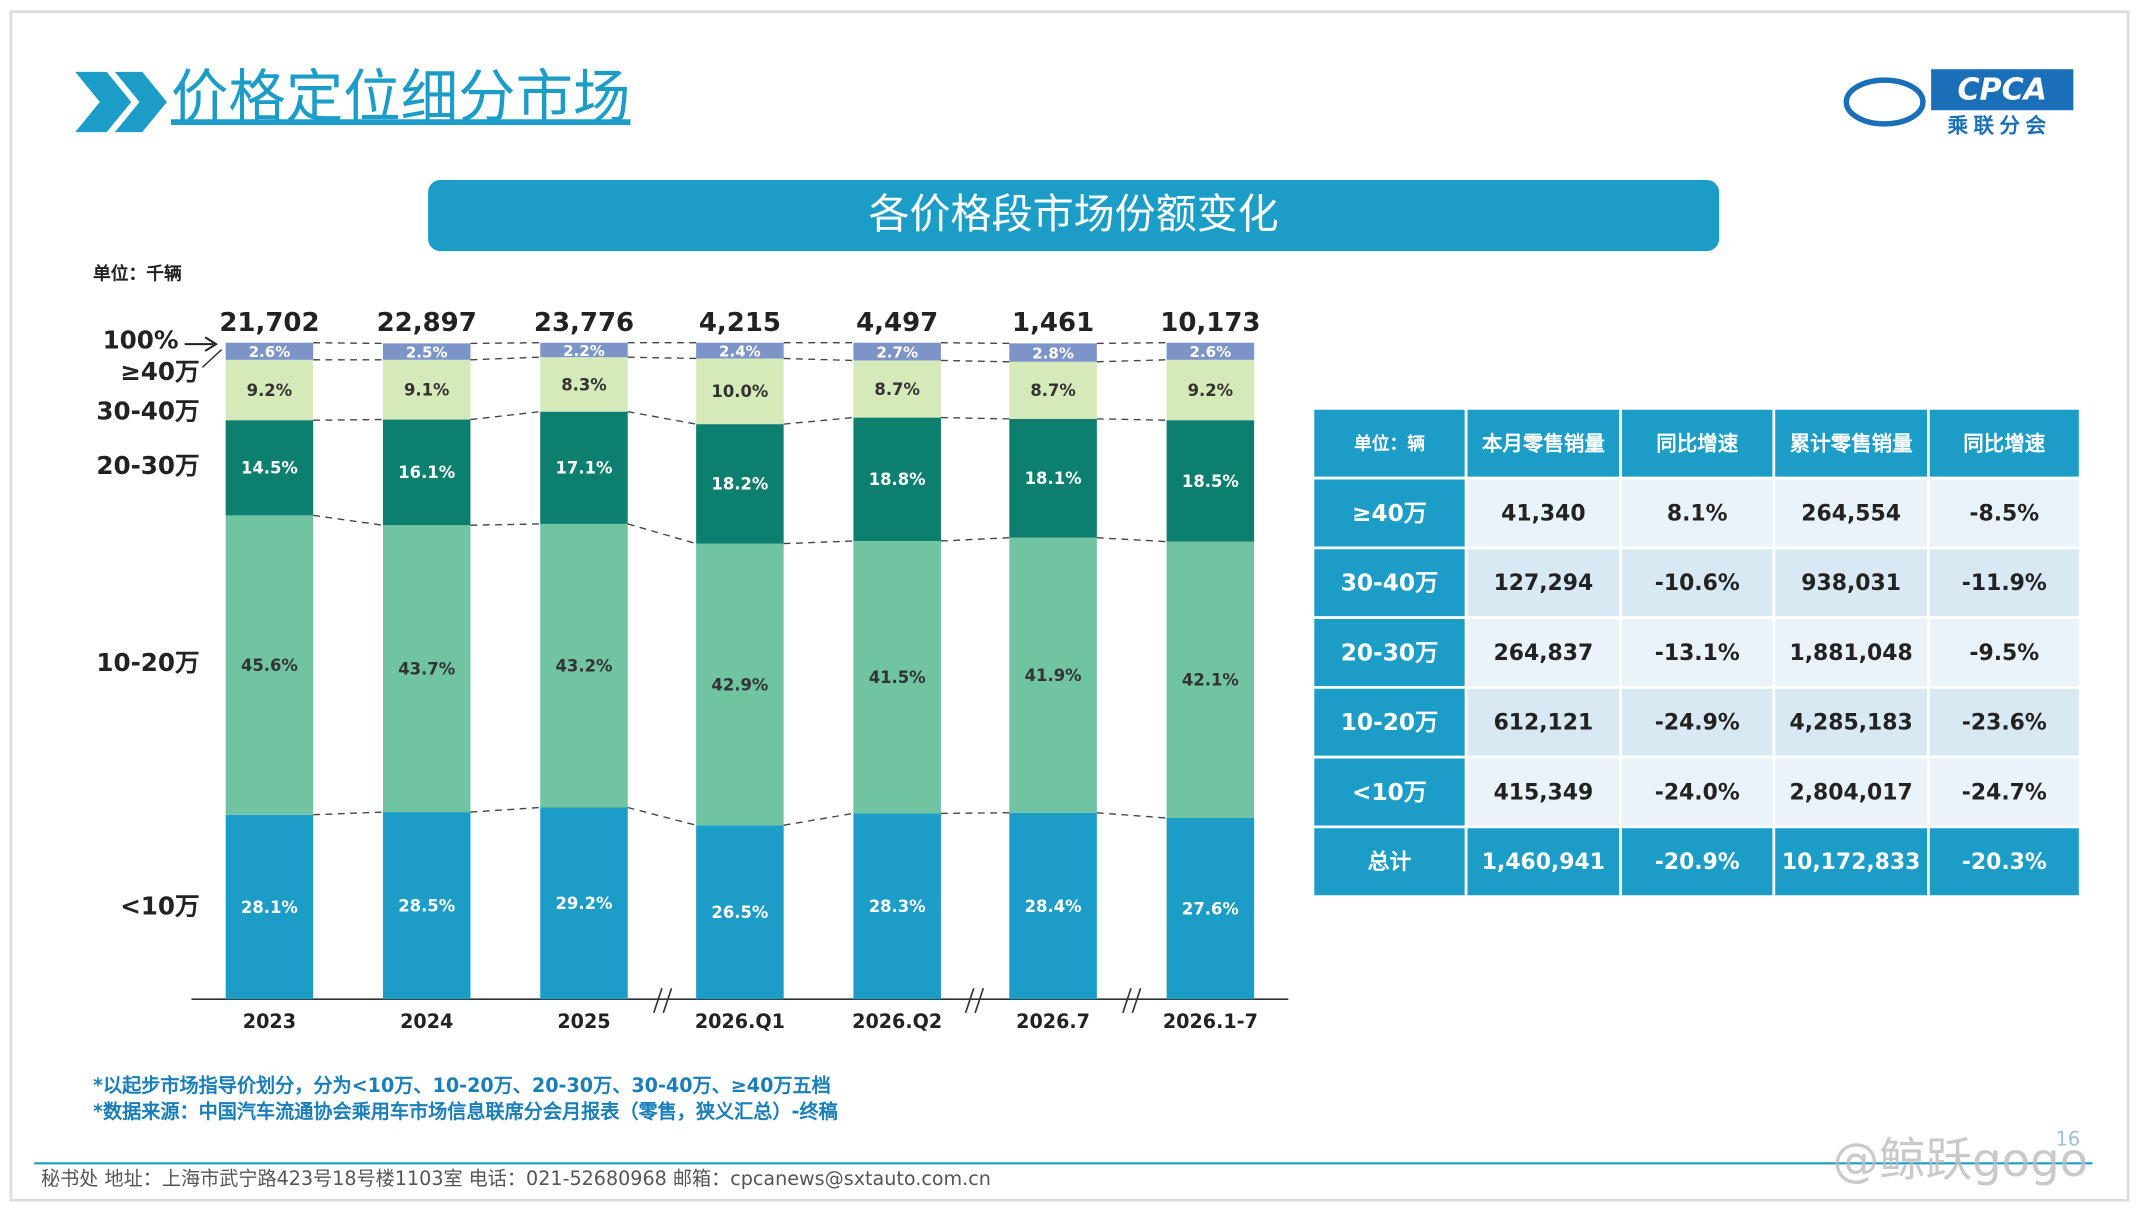 Image resolution: width=2139 pixels, height=1212 pixels. Describe the element at coordinates (269, 907) in the screenshot. I see `value-label: 28.1%` at that location.